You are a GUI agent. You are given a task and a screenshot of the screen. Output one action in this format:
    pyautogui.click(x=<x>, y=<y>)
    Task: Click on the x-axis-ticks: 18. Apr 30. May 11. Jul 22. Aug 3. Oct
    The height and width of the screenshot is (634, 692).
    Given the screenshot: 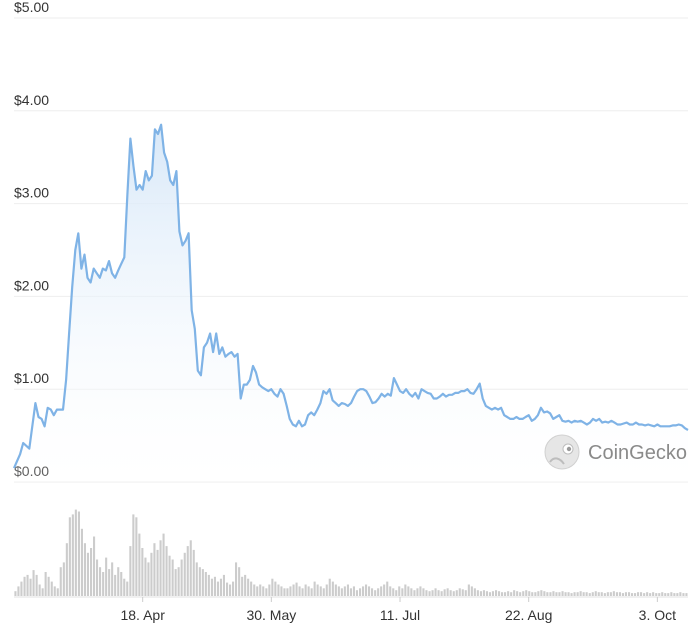 What is the action you would take?
    pyautogui.click(x=398, y=610)
    